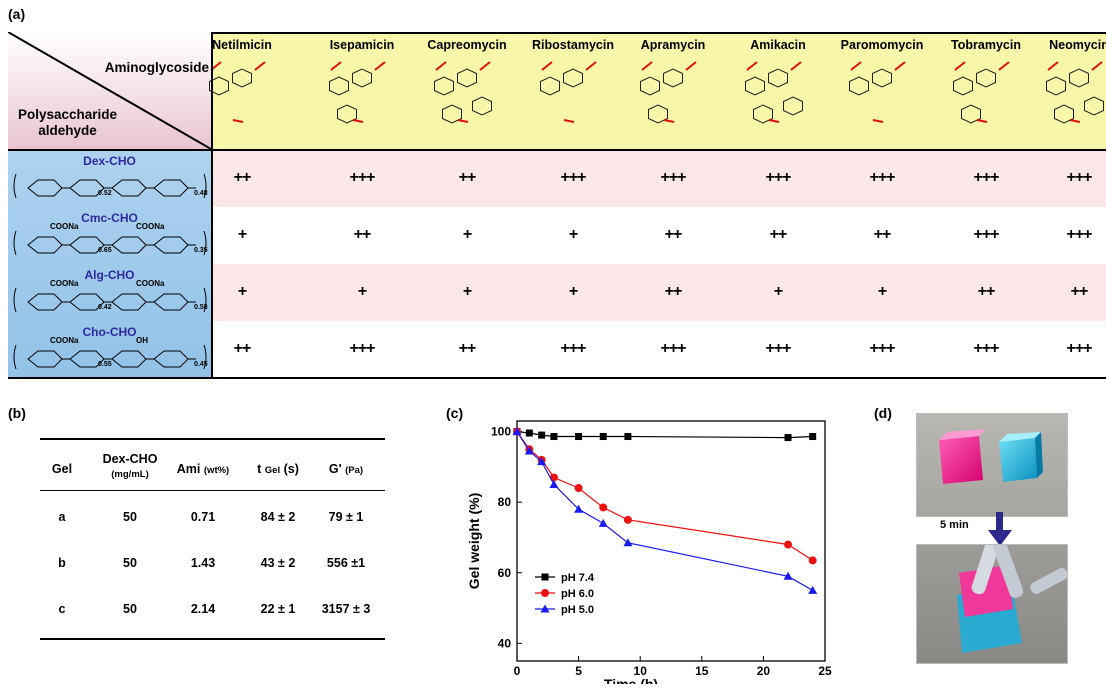 The width and height of the screenshot is (1106, 689). What do you see at coordinates (505, 502) in the screenshot?
I see `y-tick-label: 80` at bounding box center [505, 502].